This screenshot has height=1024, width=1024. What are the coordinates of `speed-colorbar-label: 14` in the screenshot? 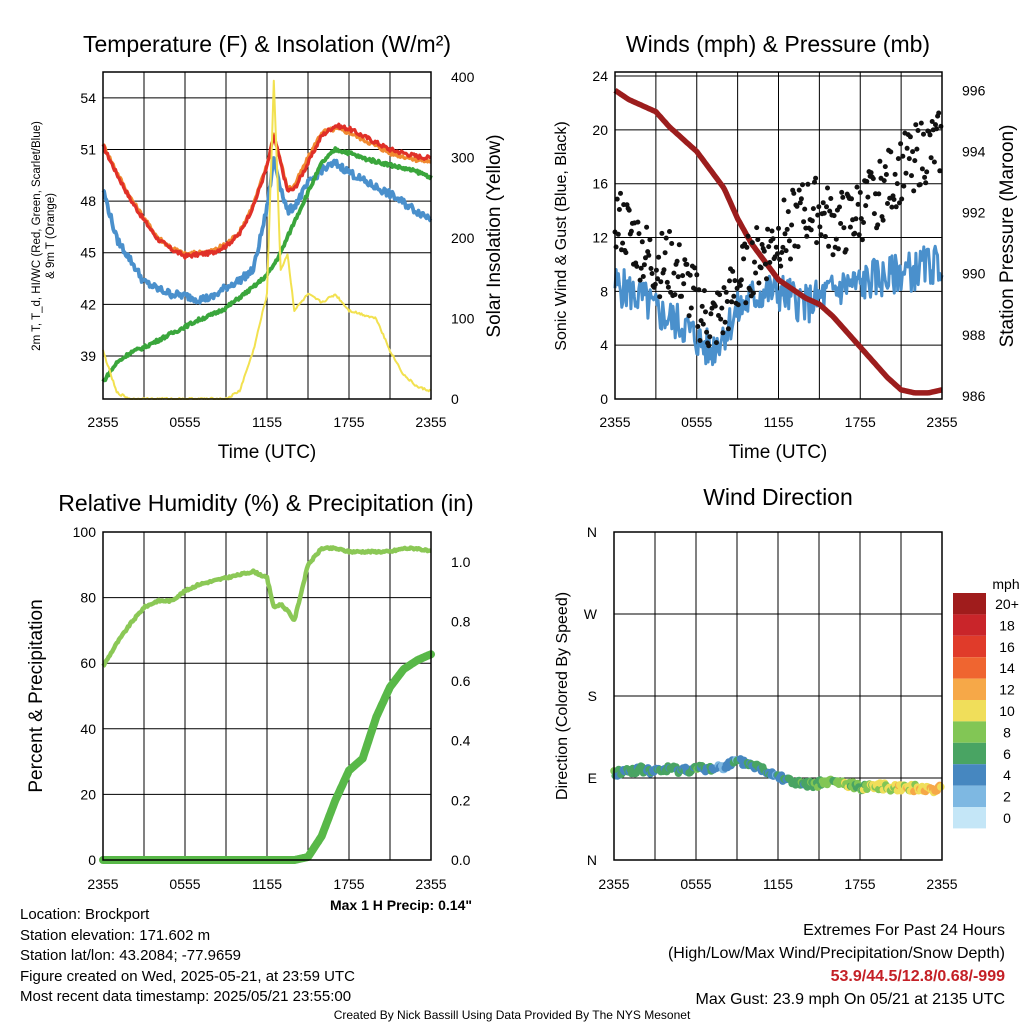 It's located at (1007, 668).